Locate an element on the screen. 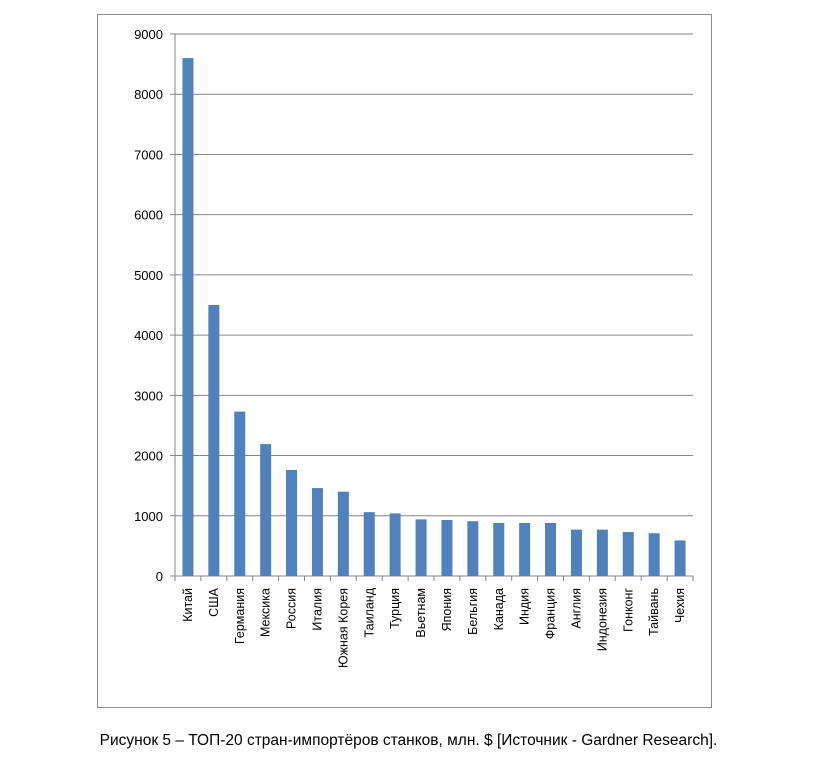  x-tick-label: Бельгия is located at coordinates (473, 611).